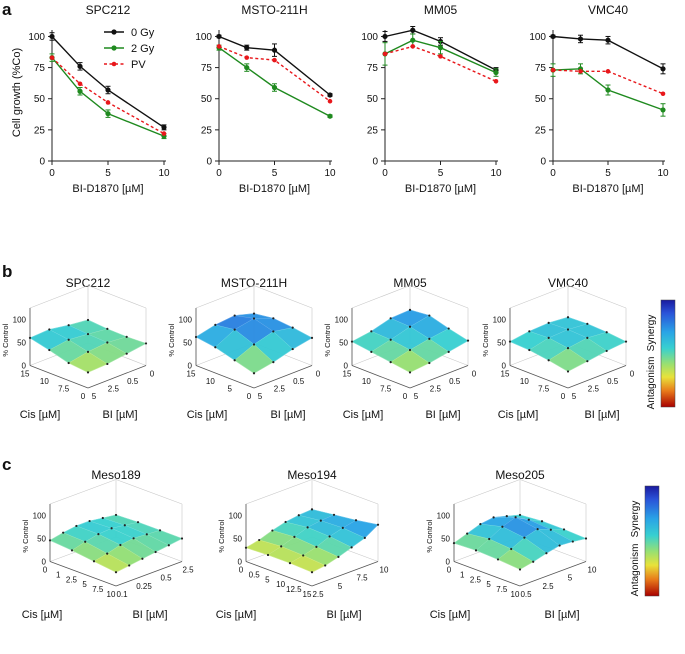 The image size is (685, 654). I want to click on cis-tick-label: 15, so click(191, 374).